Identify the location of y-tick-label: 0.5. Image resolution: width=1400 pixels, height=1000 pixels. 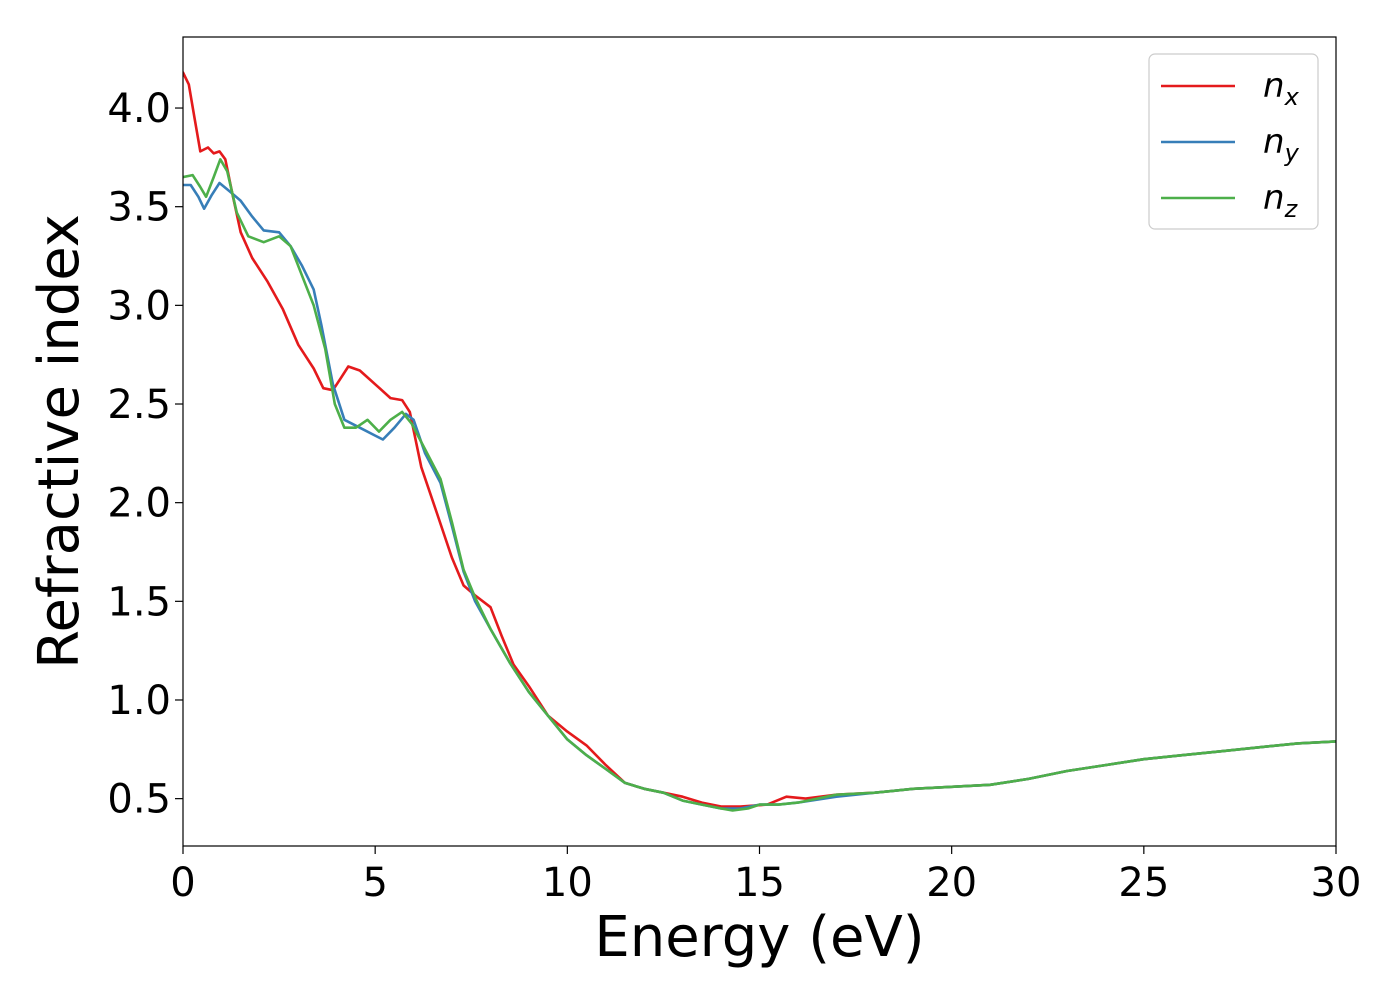
(139, 800).